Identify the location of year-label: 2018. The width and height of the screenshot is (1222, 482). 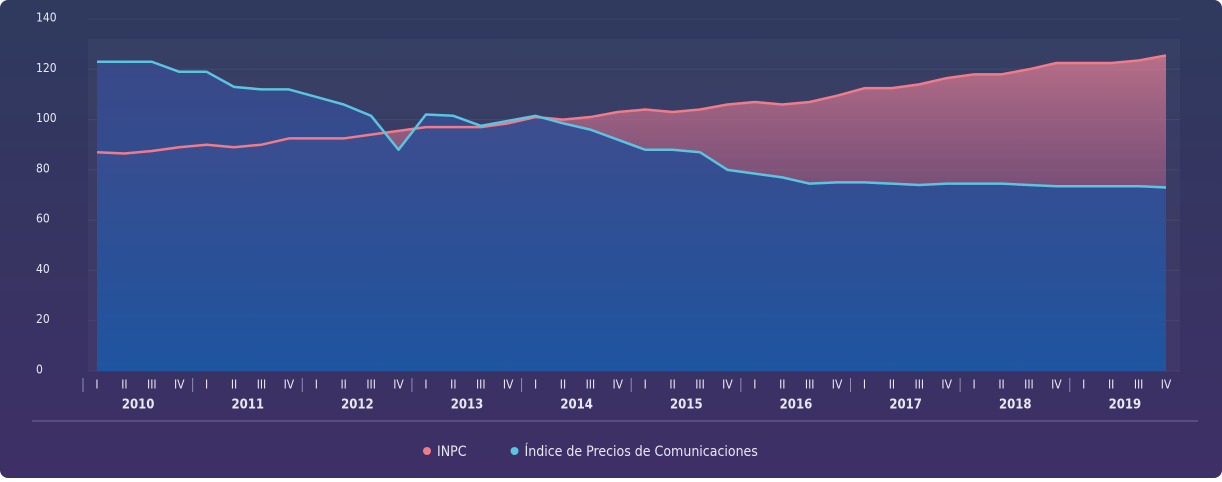
(1015, 405).